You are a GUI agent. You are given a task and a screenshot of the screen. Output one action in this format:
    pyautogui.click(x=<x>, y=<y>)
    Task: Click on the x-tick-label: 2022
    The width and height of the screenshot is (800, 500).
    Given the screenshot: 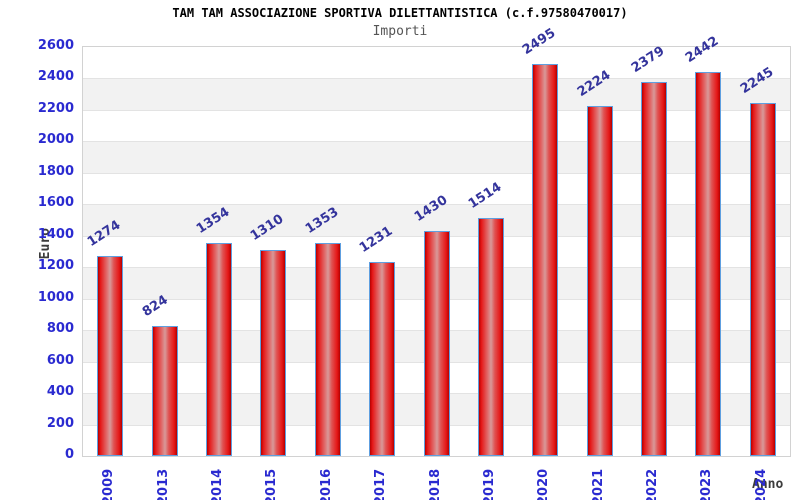 What is the action you would take?
    pyautogui.click(x=653, y=484)
    